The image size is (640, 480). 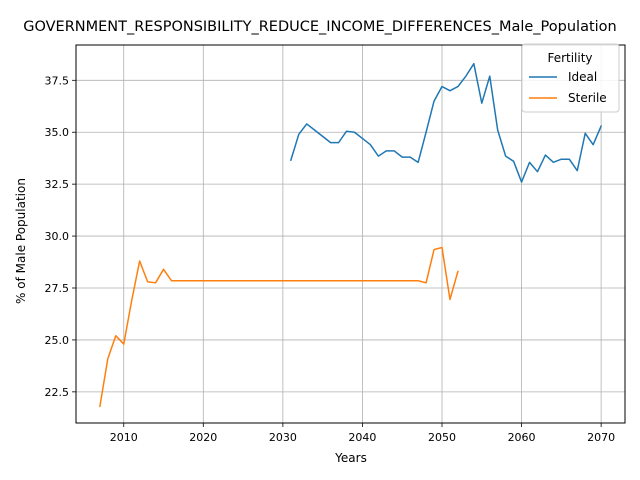 I want to click on y-tick-label: 37.5, so click(x=57, y=80).